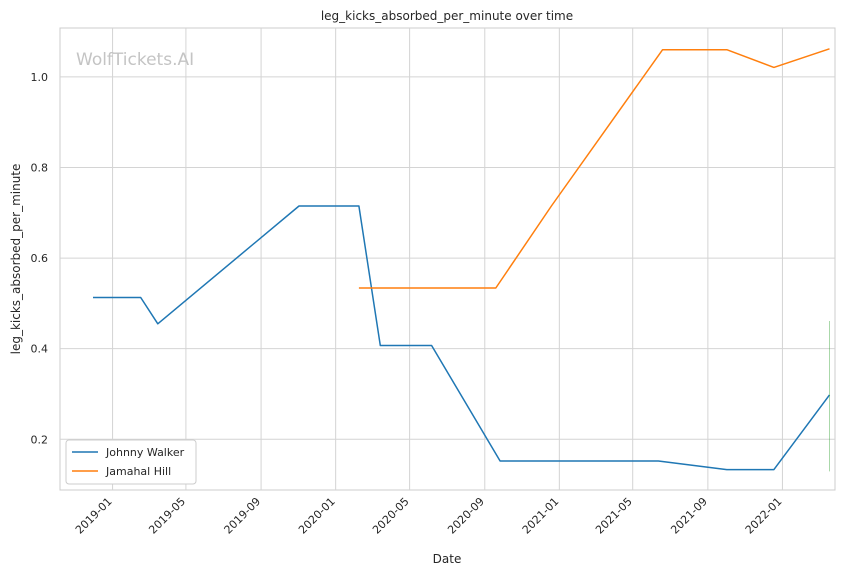 The image size is (844, 575). Describe the element at coordinates (145, 452) in the screenshot. I see `legend-label-johnny-walker: Johnny Walker` at that location.